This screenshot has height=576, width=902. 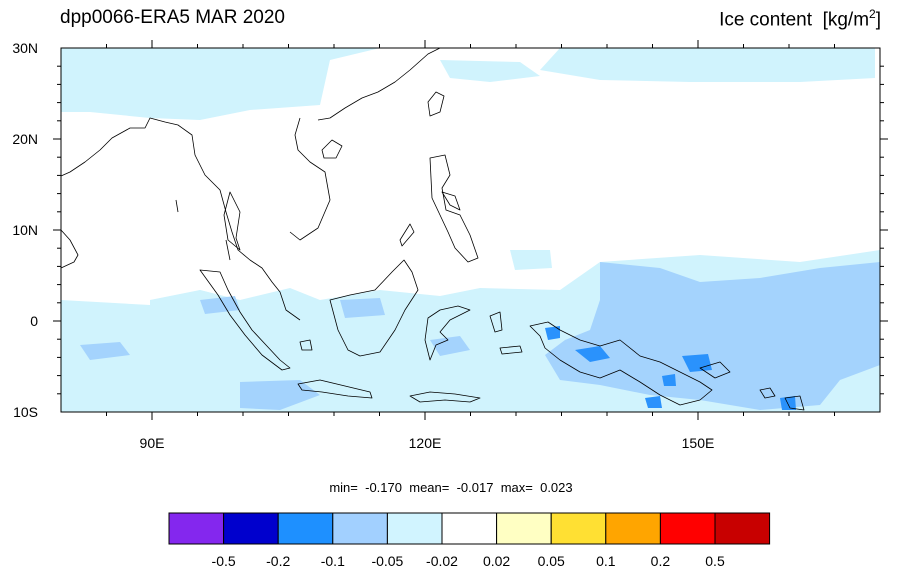 What do you see at coordinates (872, 14) in the screenshot?
I see `units-superscript: 2` at bounding box center [872, 14].